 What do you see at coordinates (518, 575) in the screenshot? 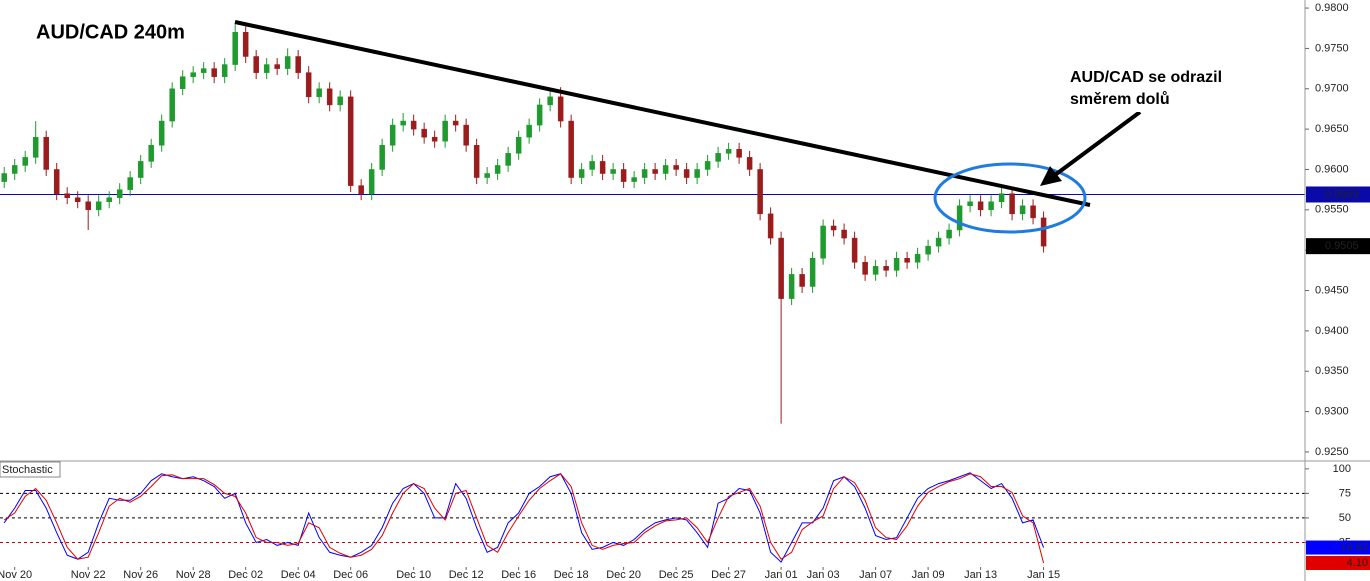
I see `x-tick-label: Dec 16` at bounding box center [518, 575].